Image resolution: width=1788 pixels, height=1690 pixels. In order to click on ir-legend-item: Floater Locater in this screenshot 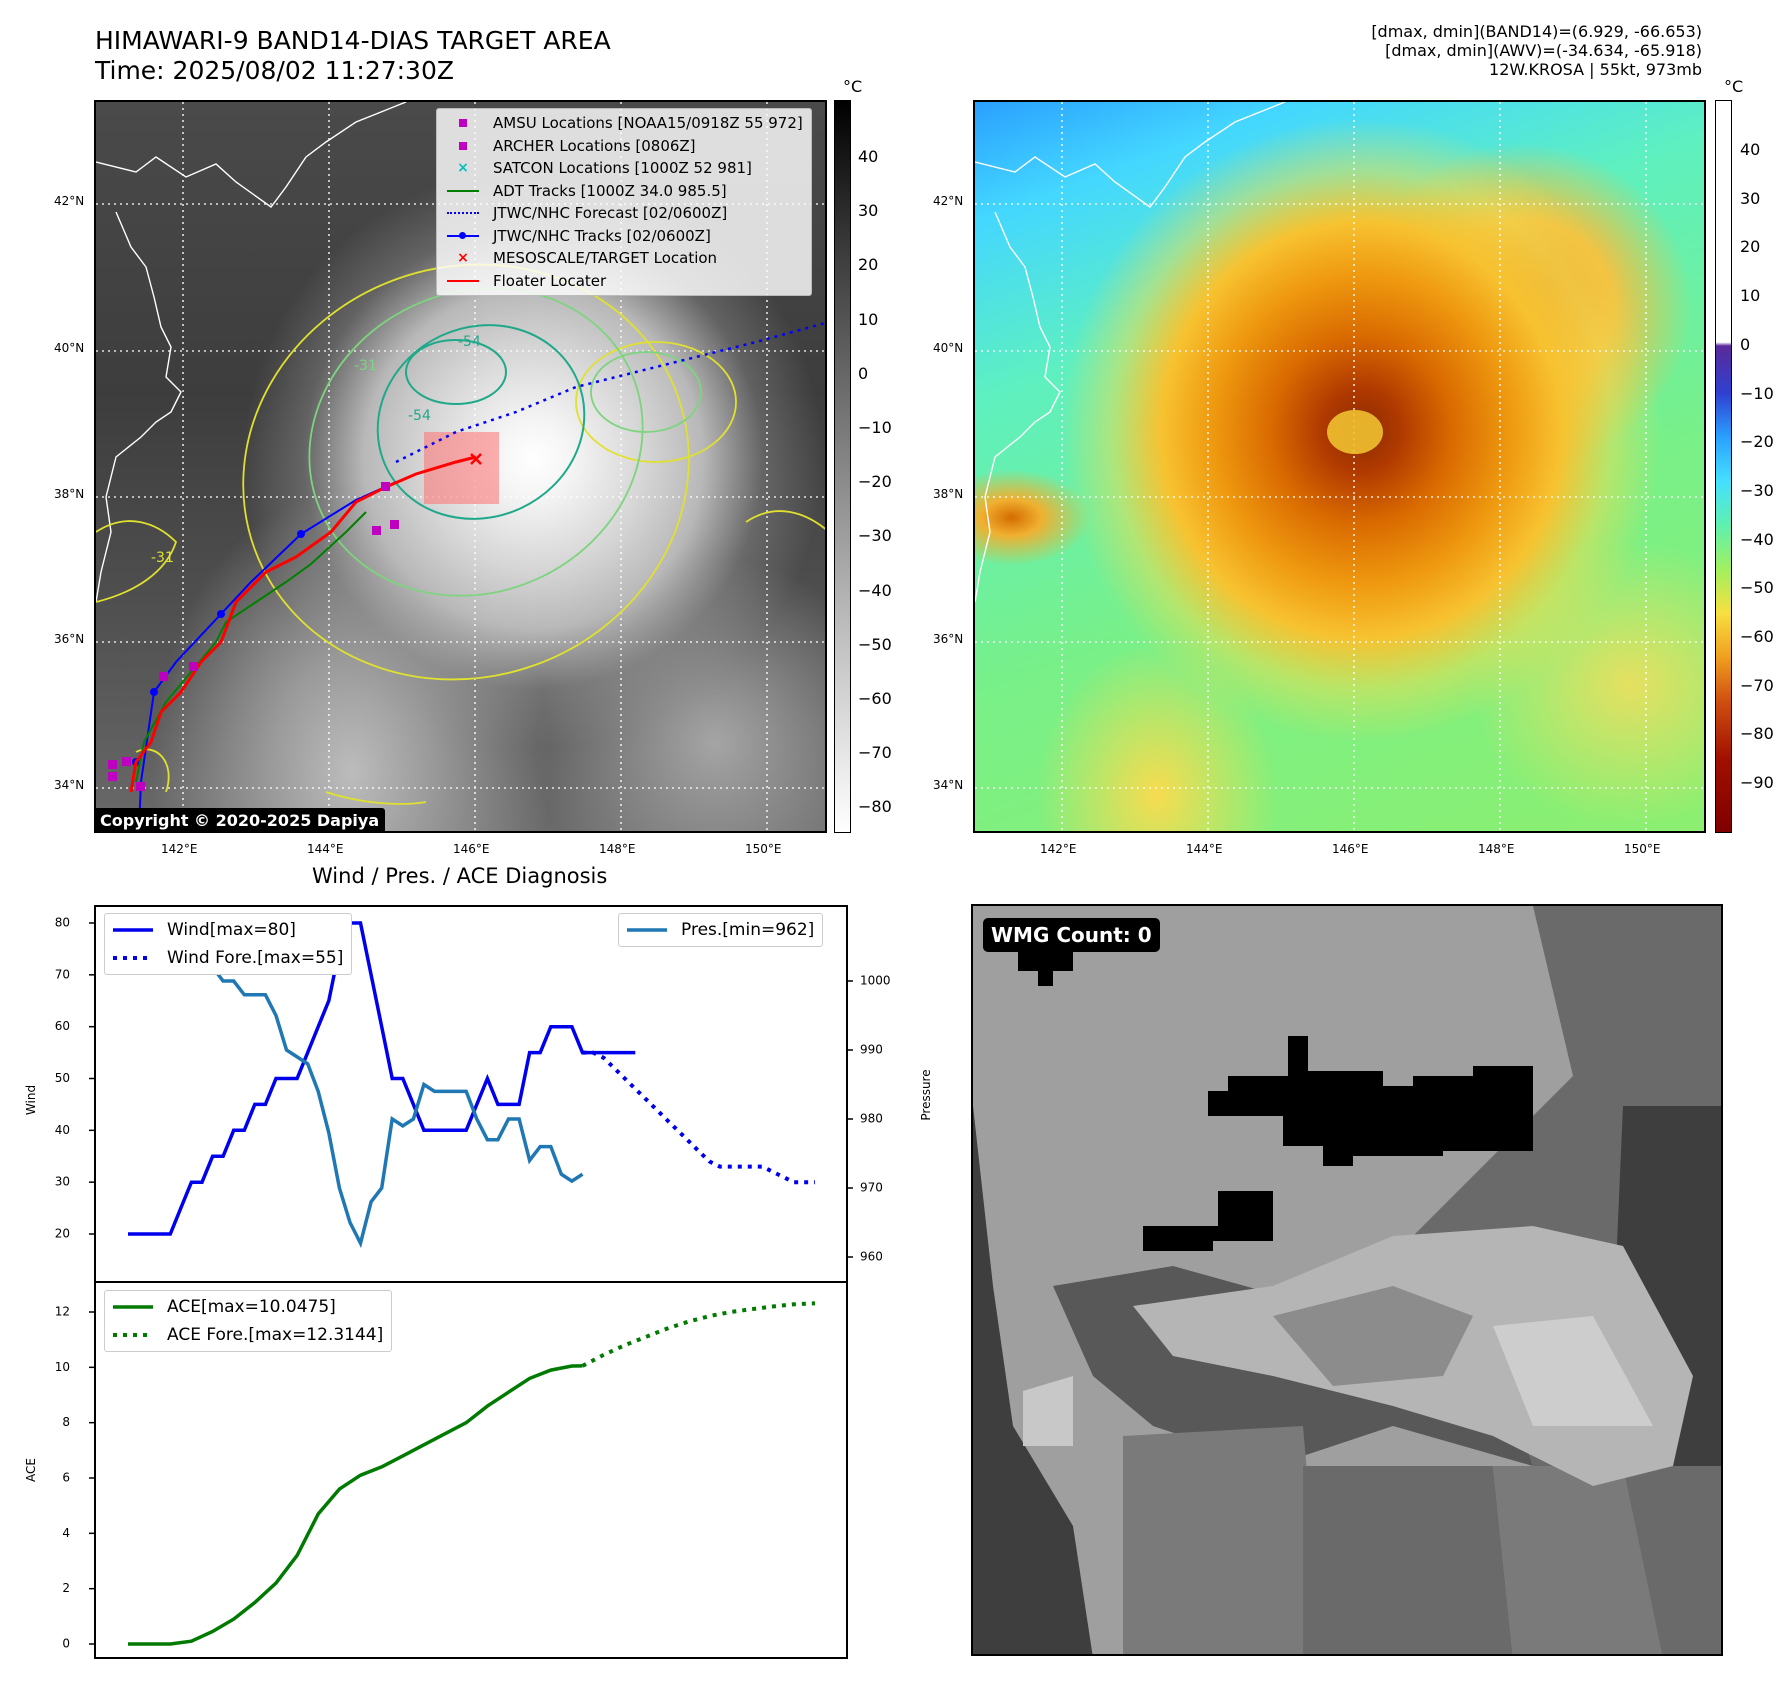, I will do `click(624, 281)`.